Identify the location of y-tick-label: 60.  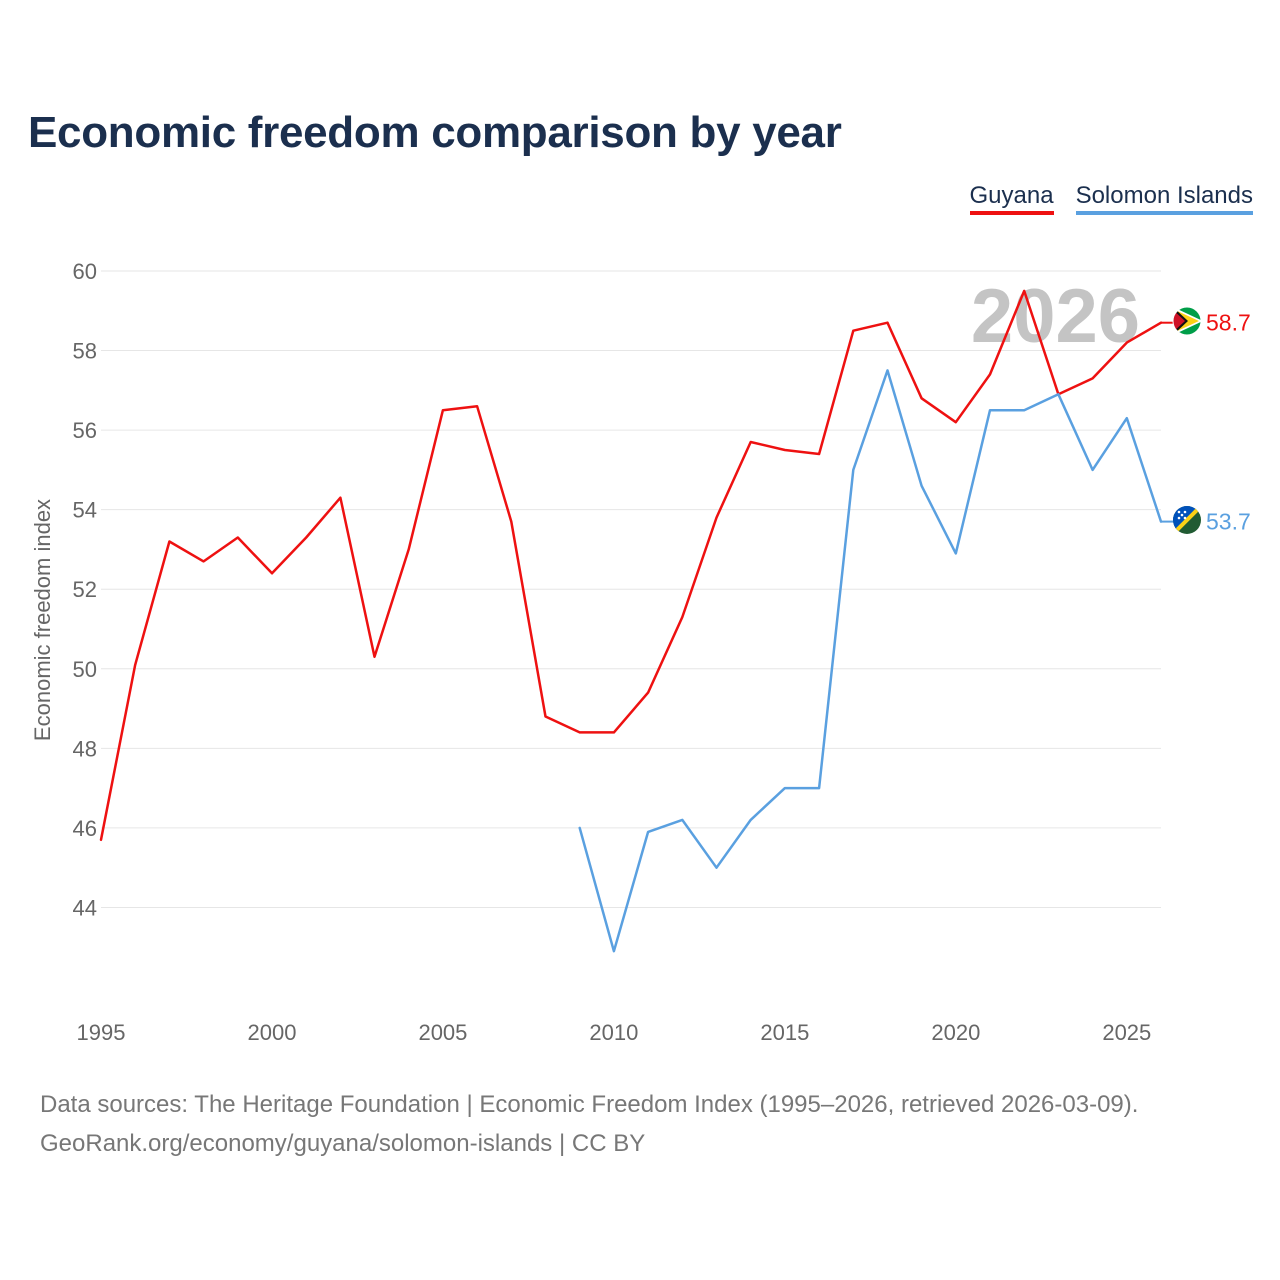
(85, 271).